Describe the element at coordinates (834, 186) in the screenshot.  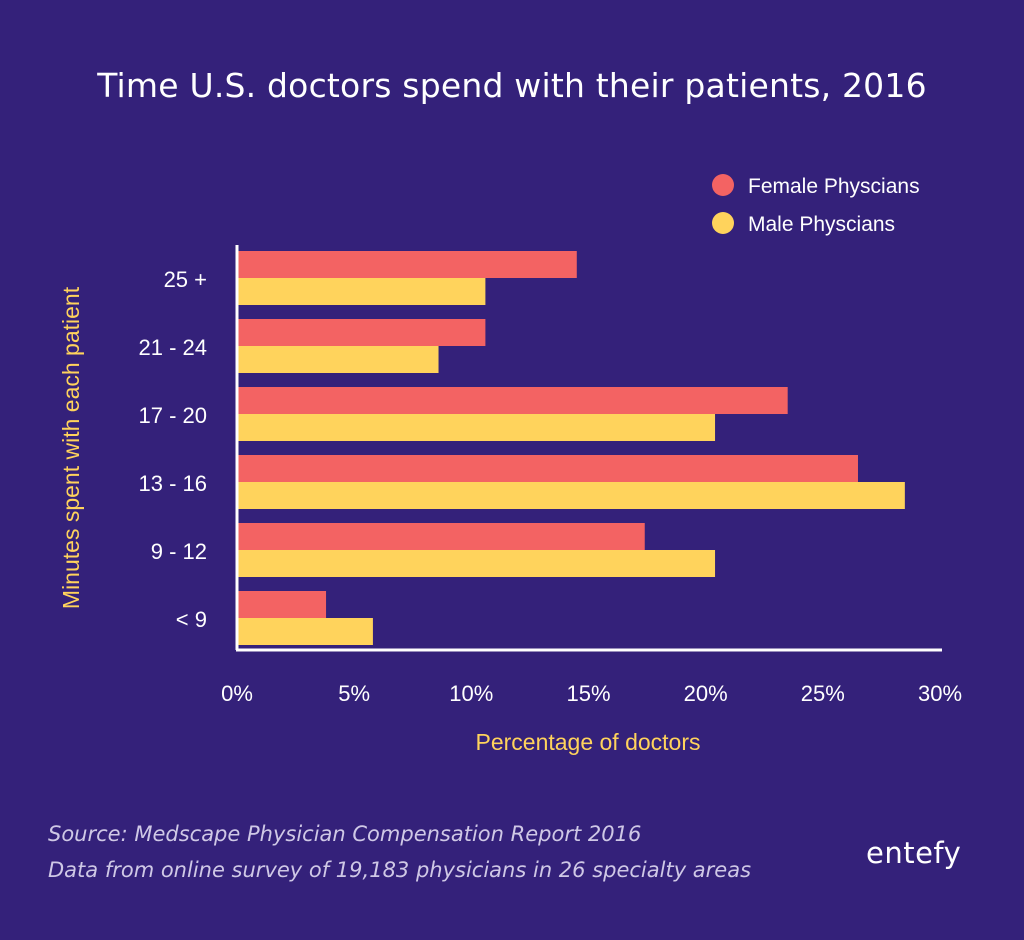
I see `legend-label-female: Female Physcians` at that location.